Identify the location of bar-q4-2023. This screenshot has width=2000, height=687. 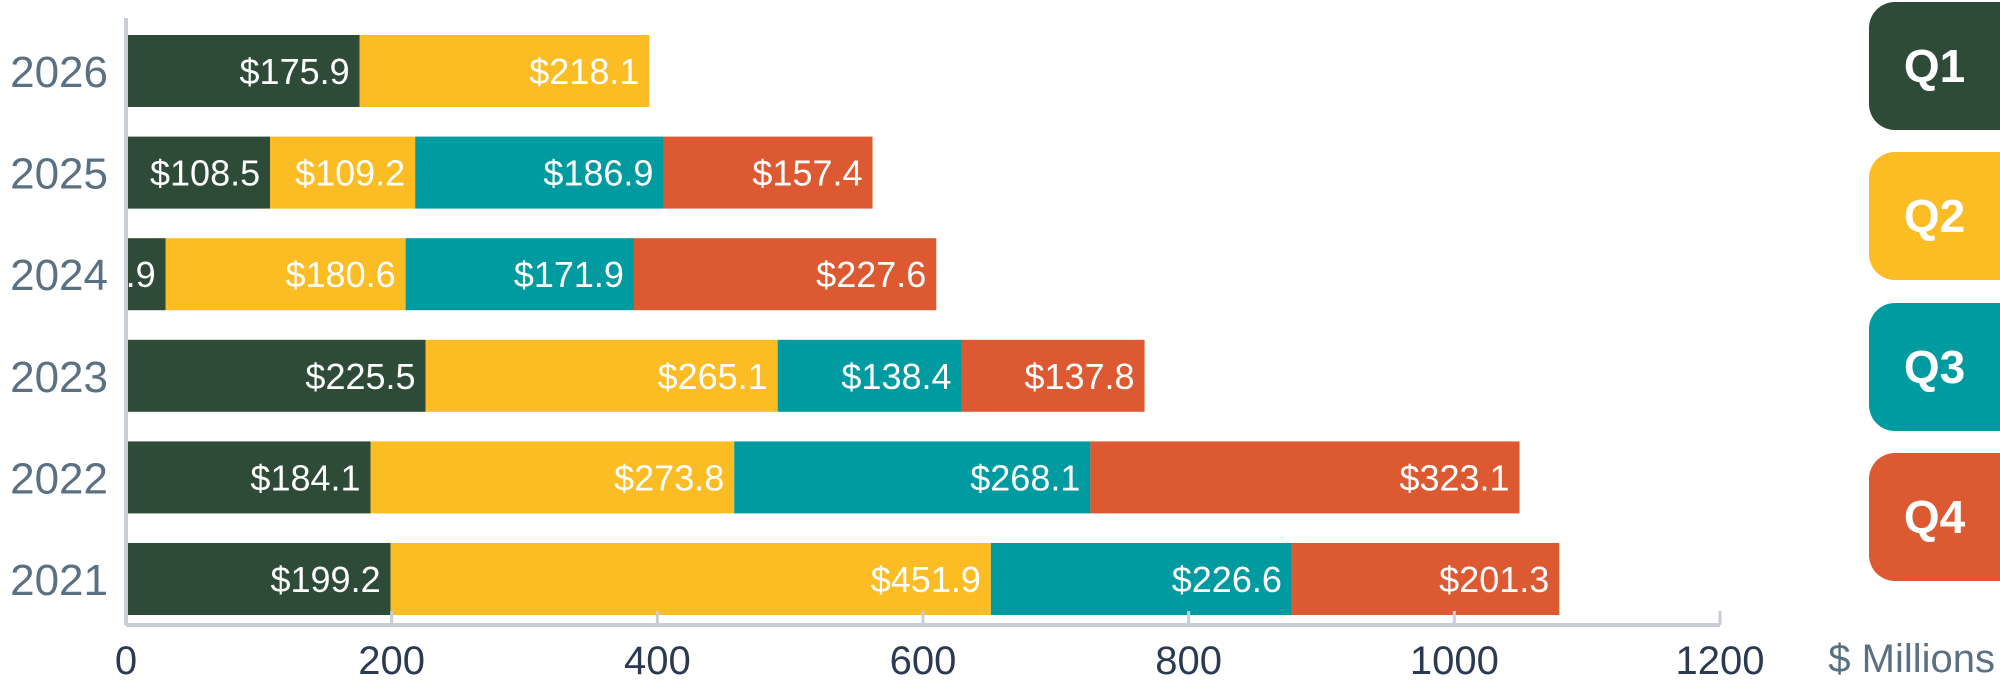
(1053, 375).